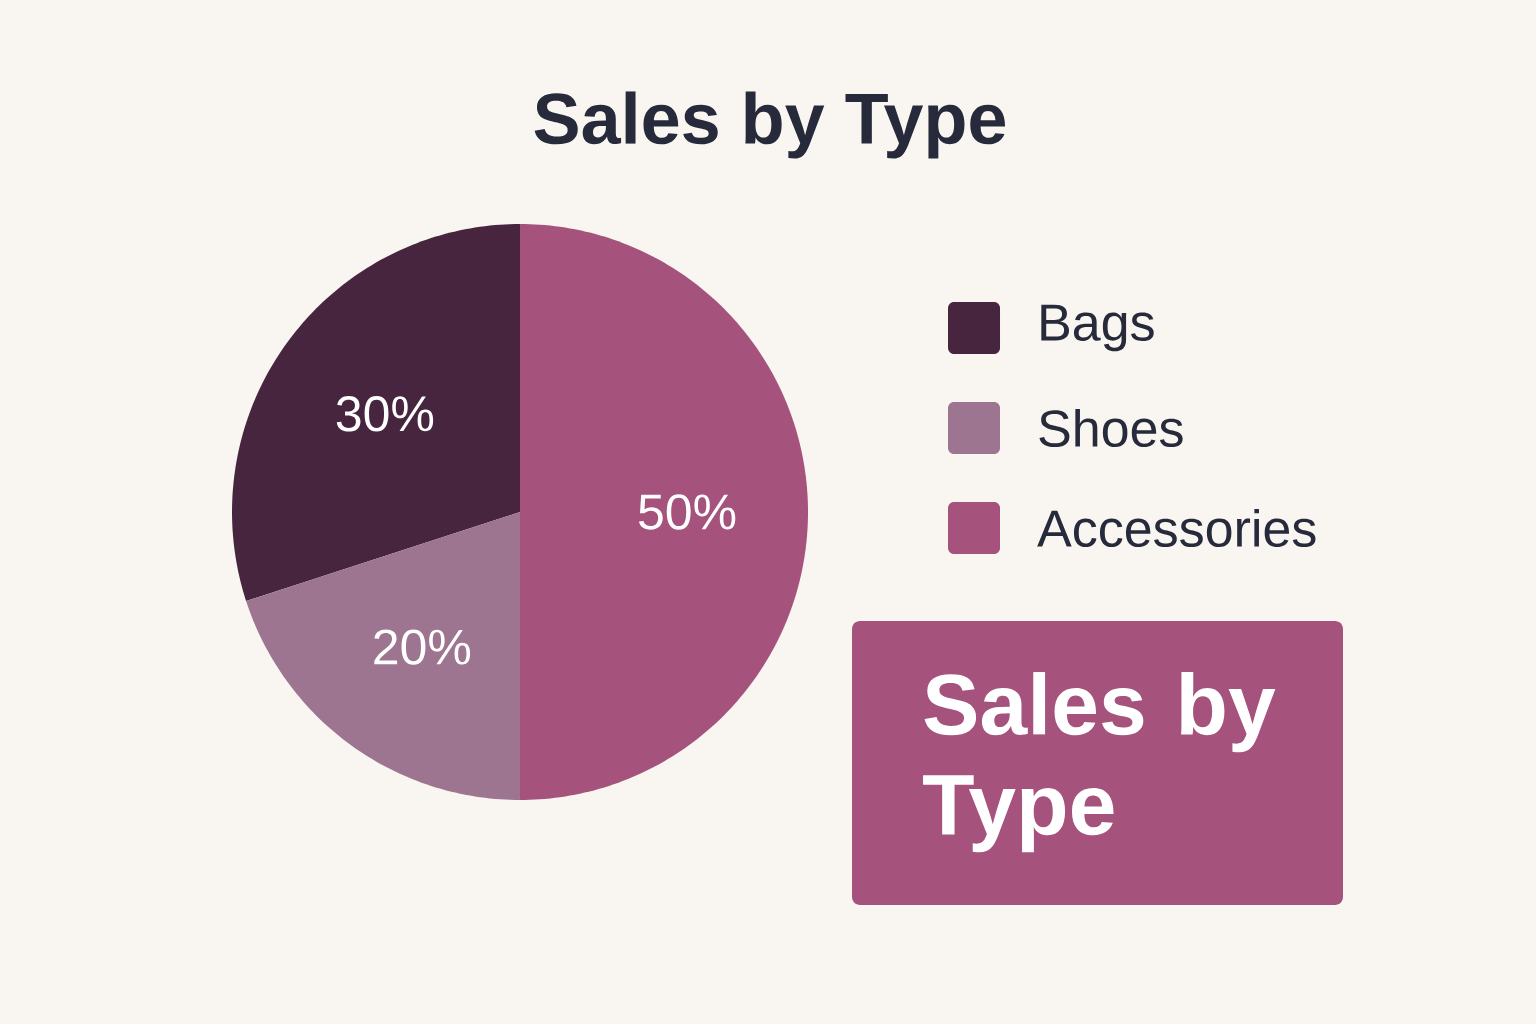 This screenshot has height=1024, width=1536. Describe the element at coordinates (687, 512) in the screenshot. I see `data-label: 50%` at that location.